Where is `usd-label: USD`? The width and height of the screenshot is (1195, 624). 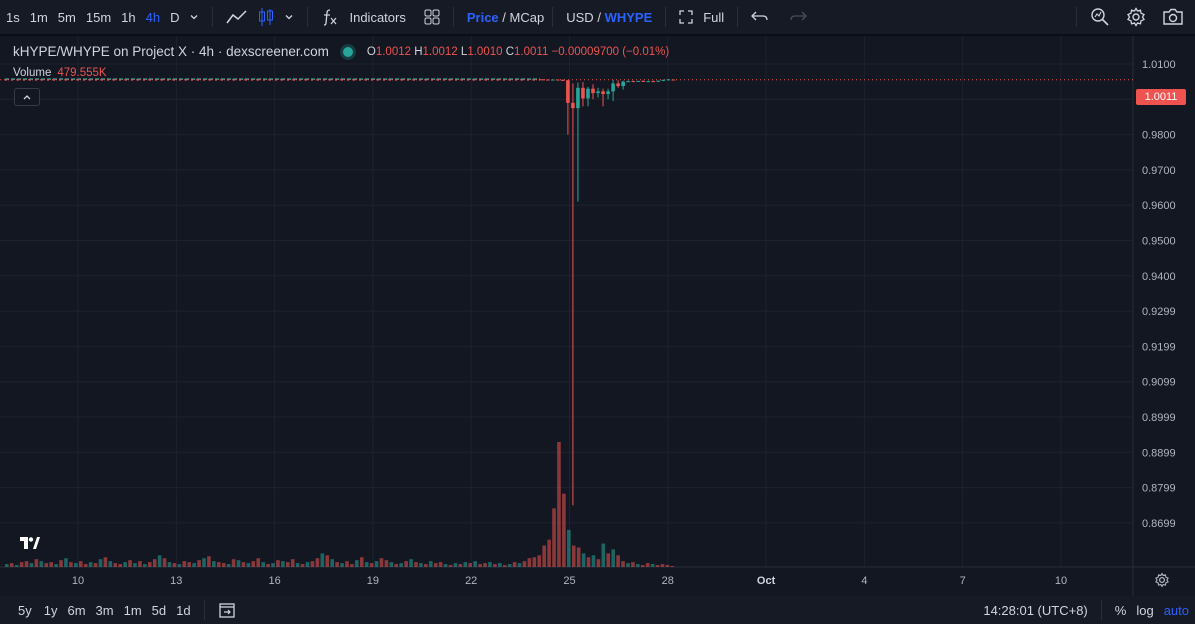
usd-label: USD is located at coordinates (580, 17).